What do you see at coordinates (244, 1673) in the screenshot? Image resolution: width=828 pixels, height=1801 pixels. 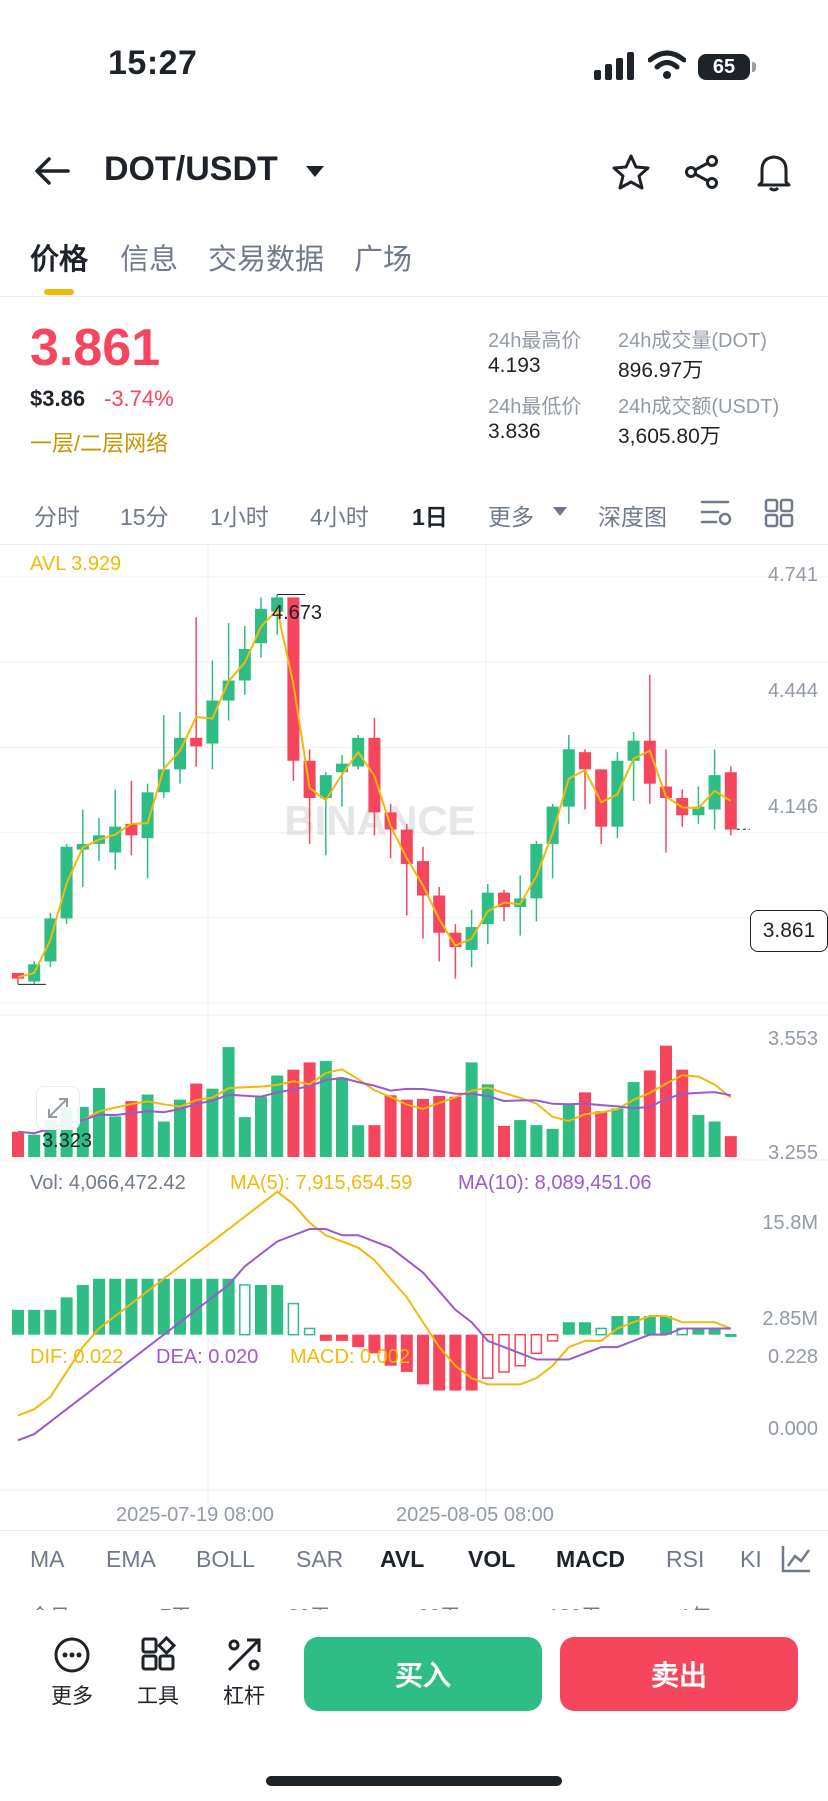 I see `leverage-button: 杠杆` at bounding box center [244, 1673].